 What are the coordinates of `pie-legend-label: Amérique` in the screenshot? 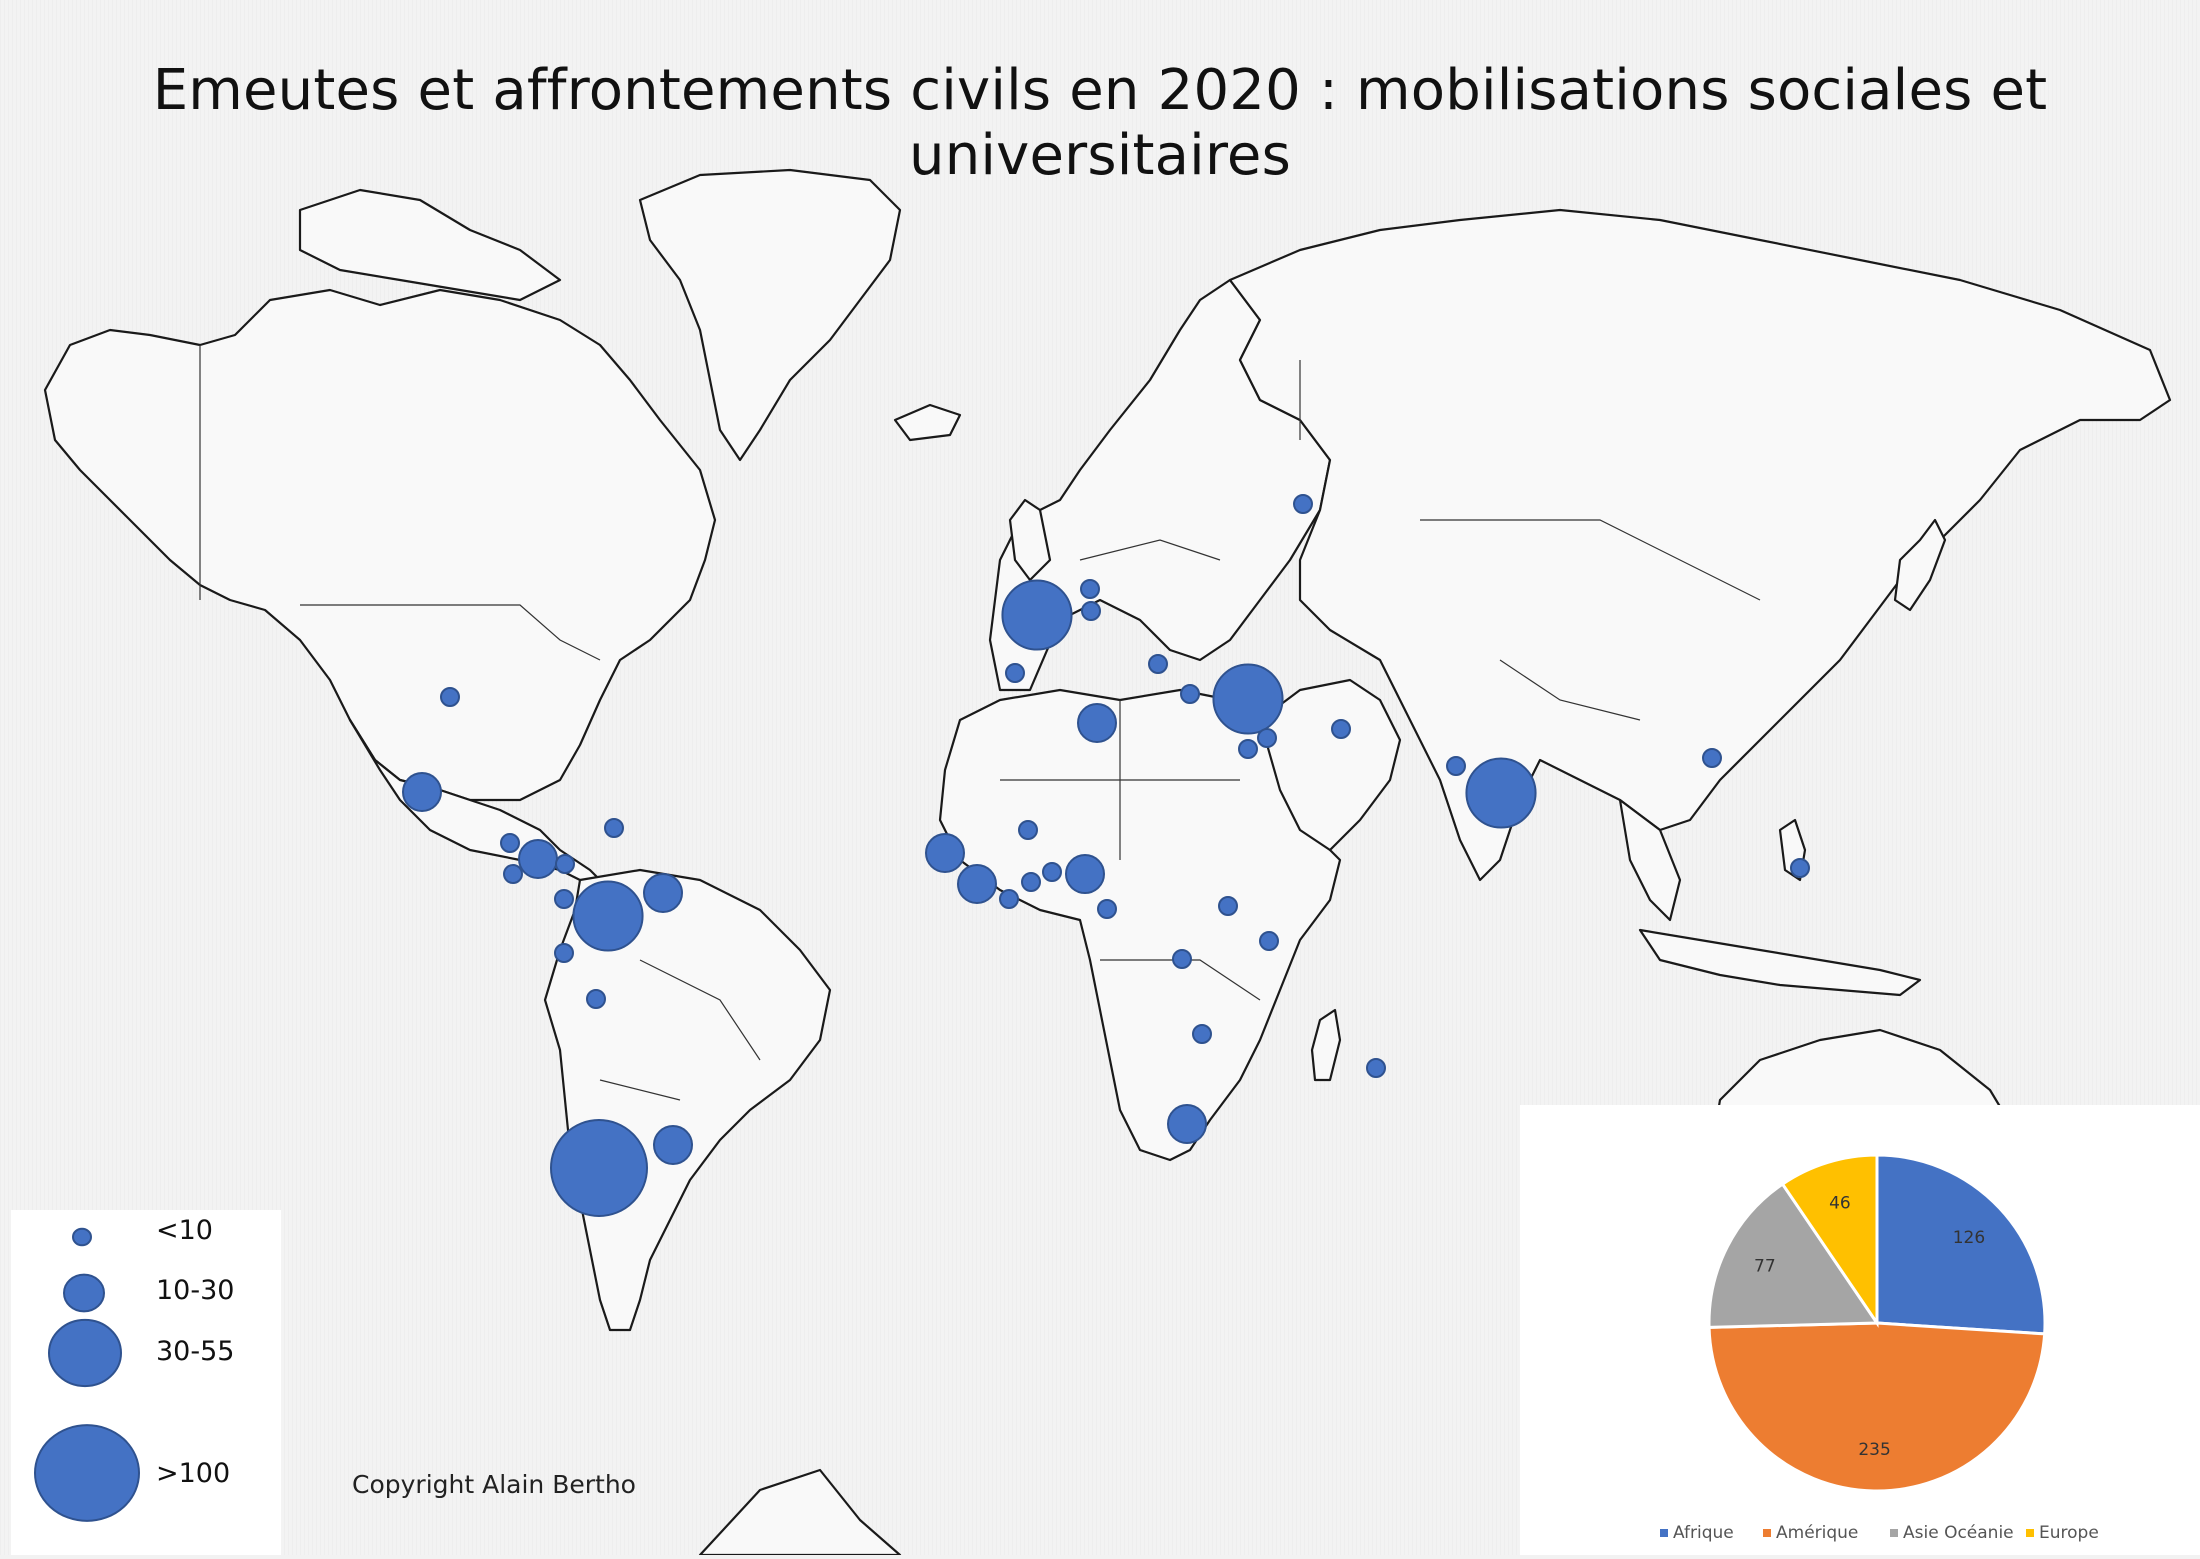 It's located at (1817, 1533).